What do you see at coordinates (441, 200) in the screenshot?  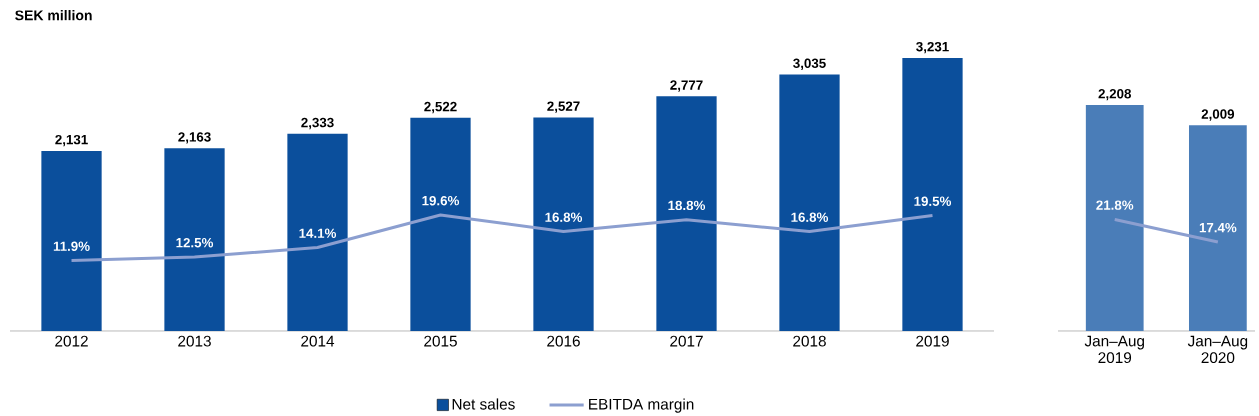 I see `data-label: 19.6%` at bounding box center [441, 200].